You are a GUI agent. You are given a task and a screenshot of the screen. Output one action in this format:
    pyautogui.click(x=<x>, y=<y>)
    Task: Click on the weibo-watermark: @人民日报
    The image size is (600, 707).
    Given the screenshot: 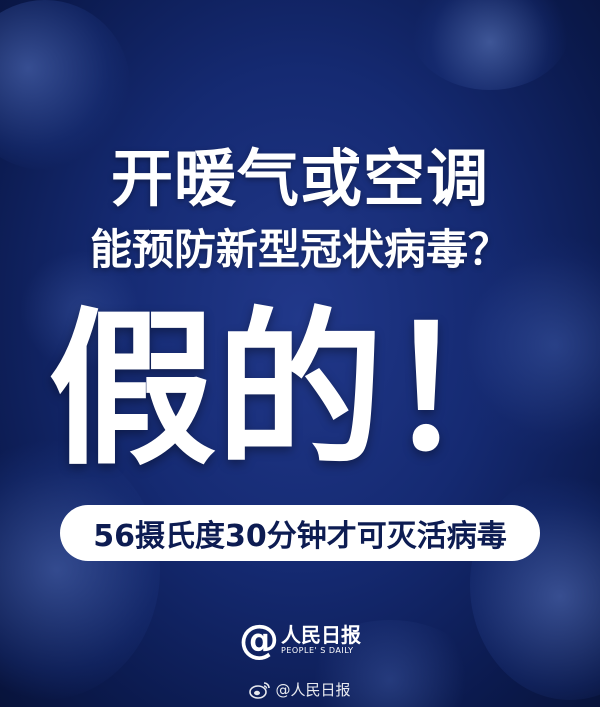 What is the action you would take?
    pyautogui.click(x=300, y=689)
    